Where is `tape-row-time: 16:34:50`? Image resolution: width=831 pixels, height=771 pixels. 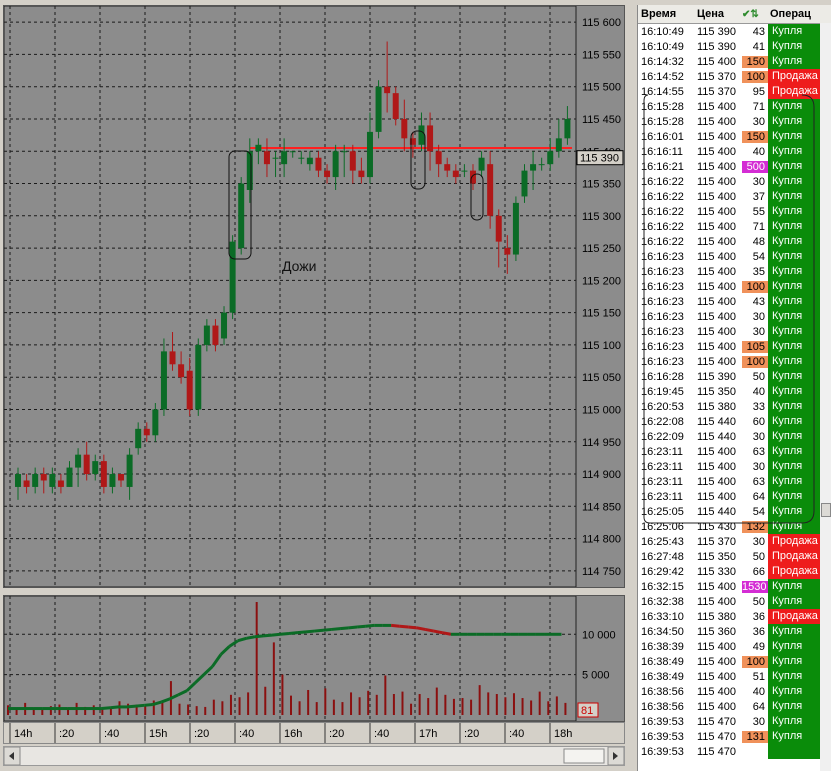 tape-row-time: 16:34:50 is located at coordinates (662, 631).